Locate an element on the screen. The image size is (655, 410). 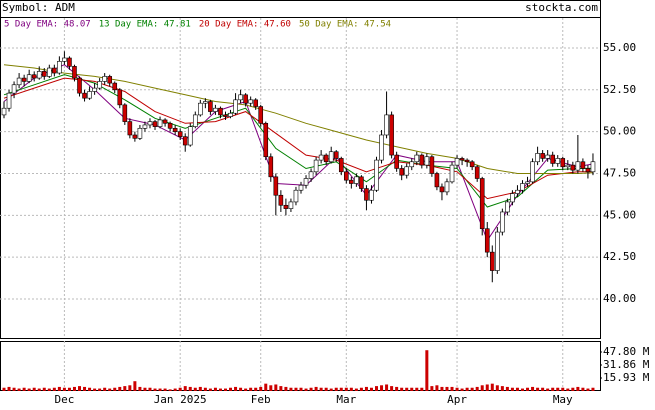
symbol: Symbol: ADM is located at coordinates (38, 7).